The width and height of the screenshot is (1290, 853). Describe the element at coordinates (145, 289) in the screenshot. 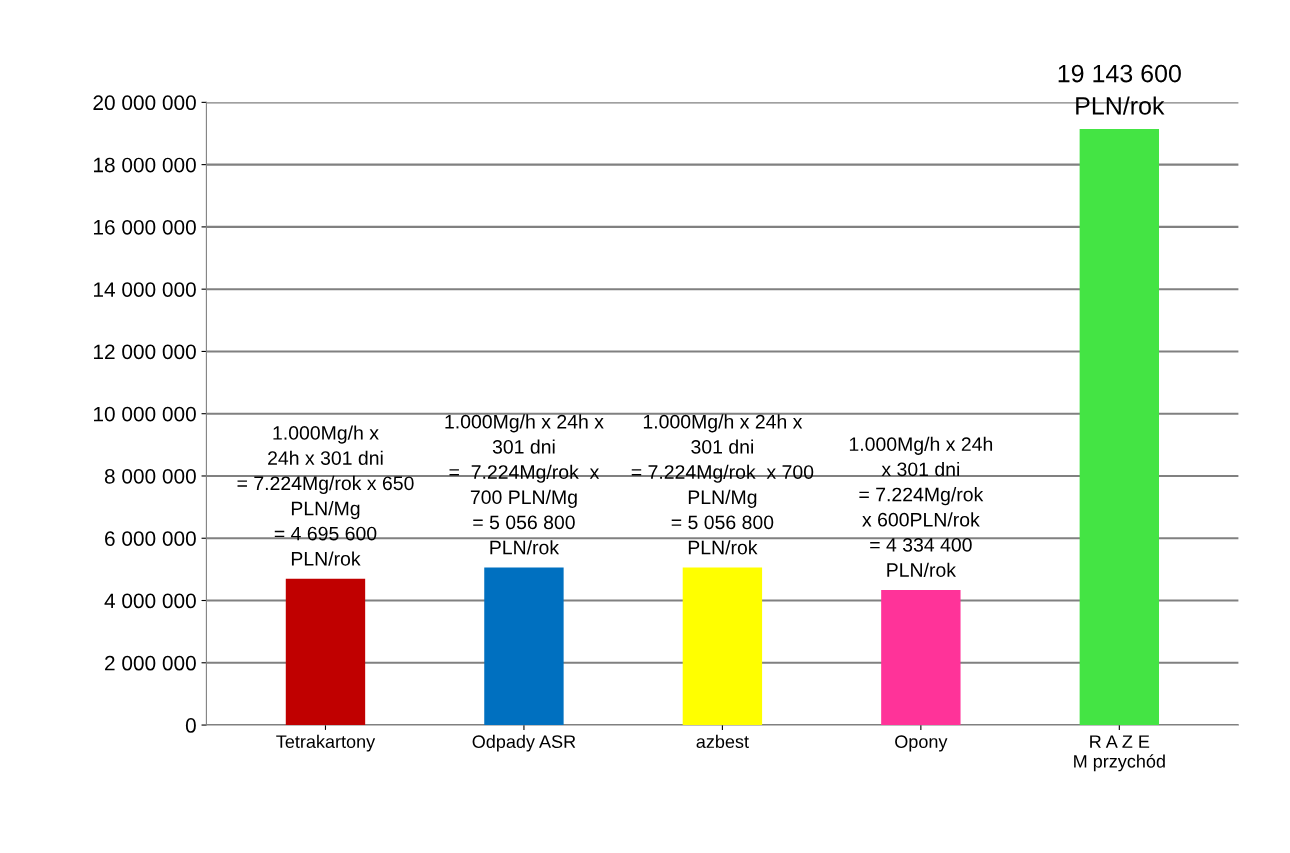

I see `y-tick-label: 14 000 000` at that location.